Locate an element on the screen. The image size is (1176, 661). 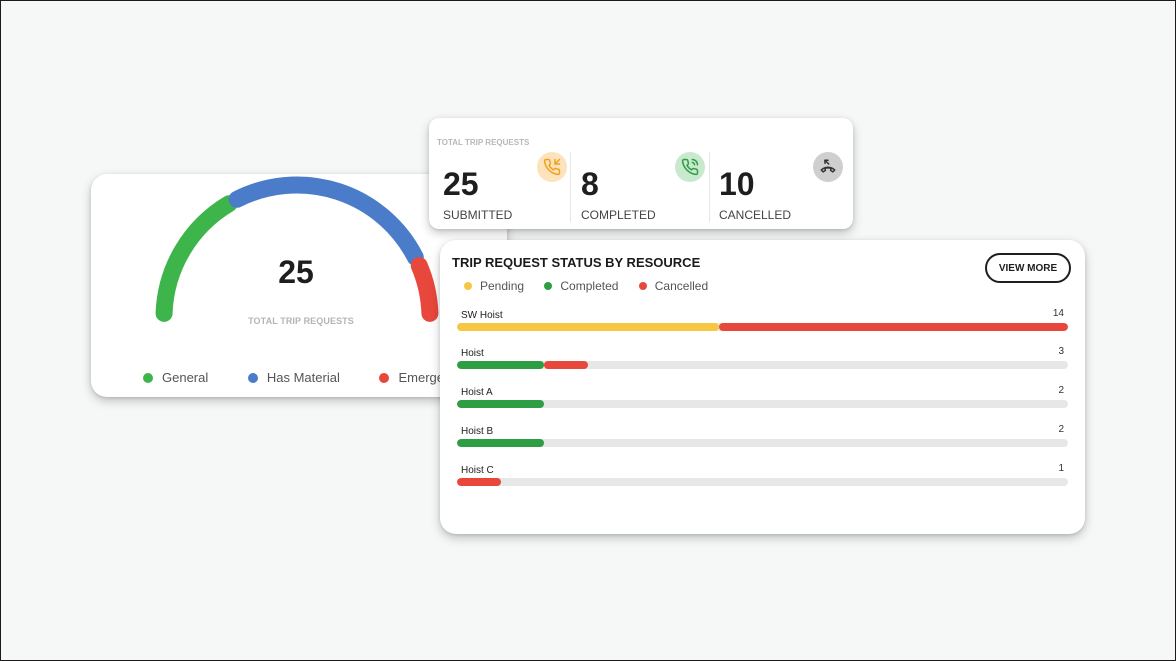
view-more-button: VIEW MORE is located at coordinates (1028, 268).